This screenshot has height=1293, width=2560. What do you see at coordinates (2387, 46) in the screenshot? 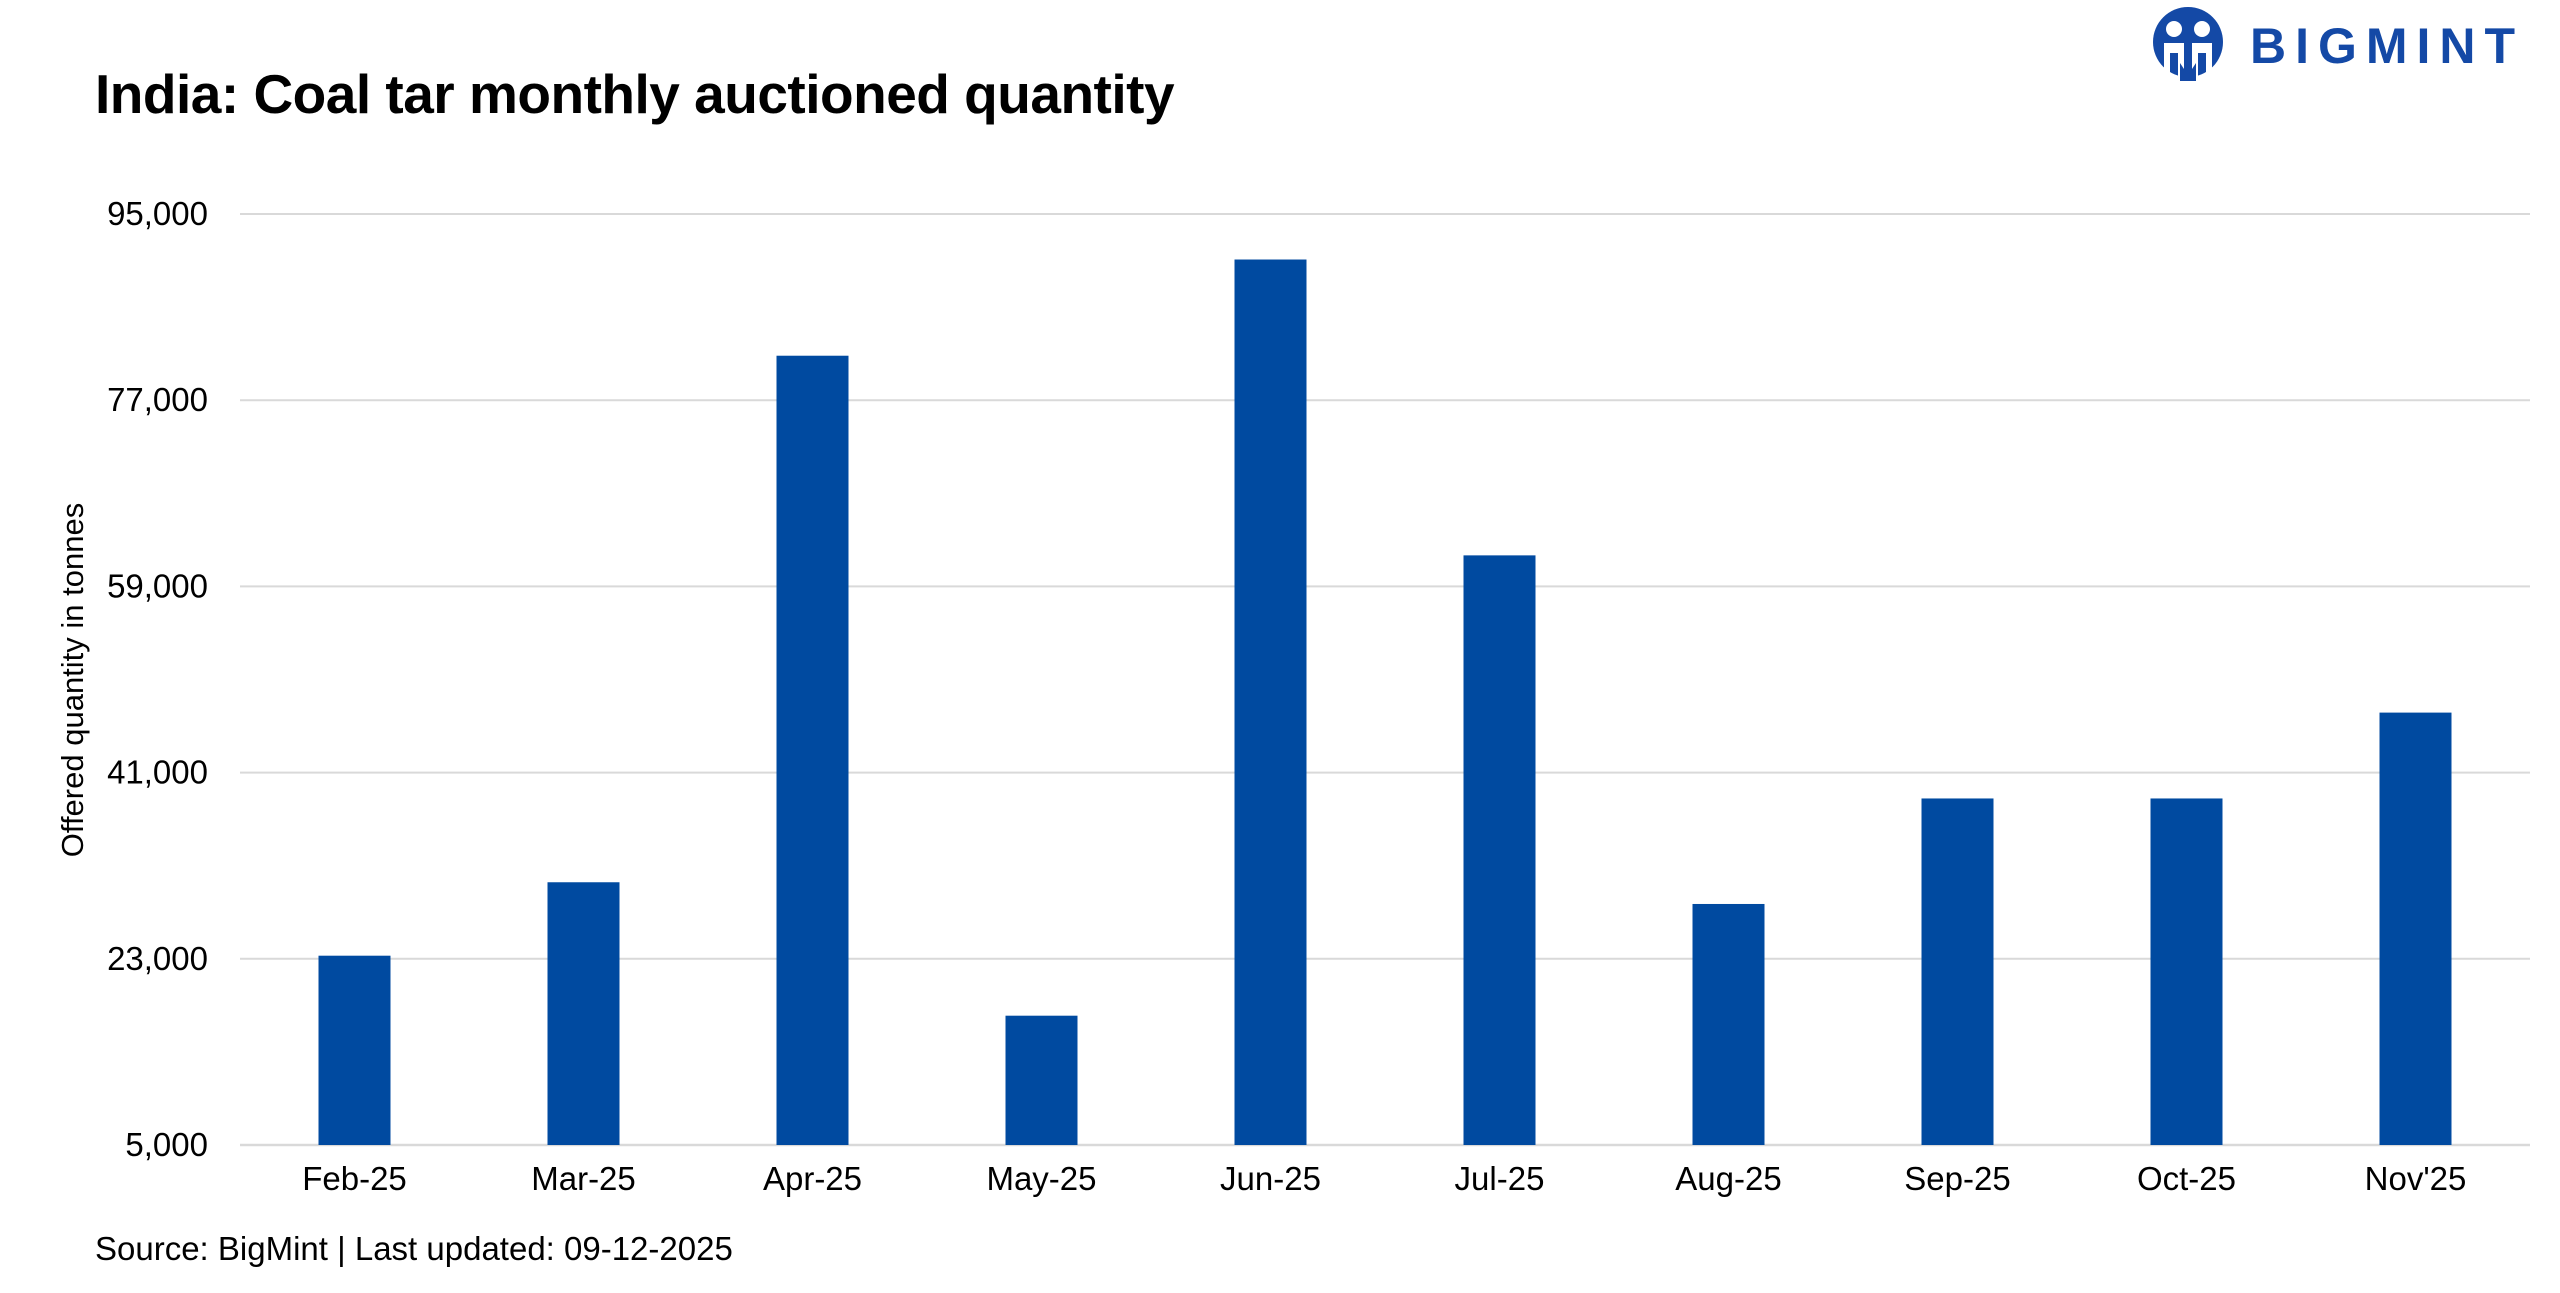
I see `logo-text: BIGMINT` at bounding box center [2387, 46].